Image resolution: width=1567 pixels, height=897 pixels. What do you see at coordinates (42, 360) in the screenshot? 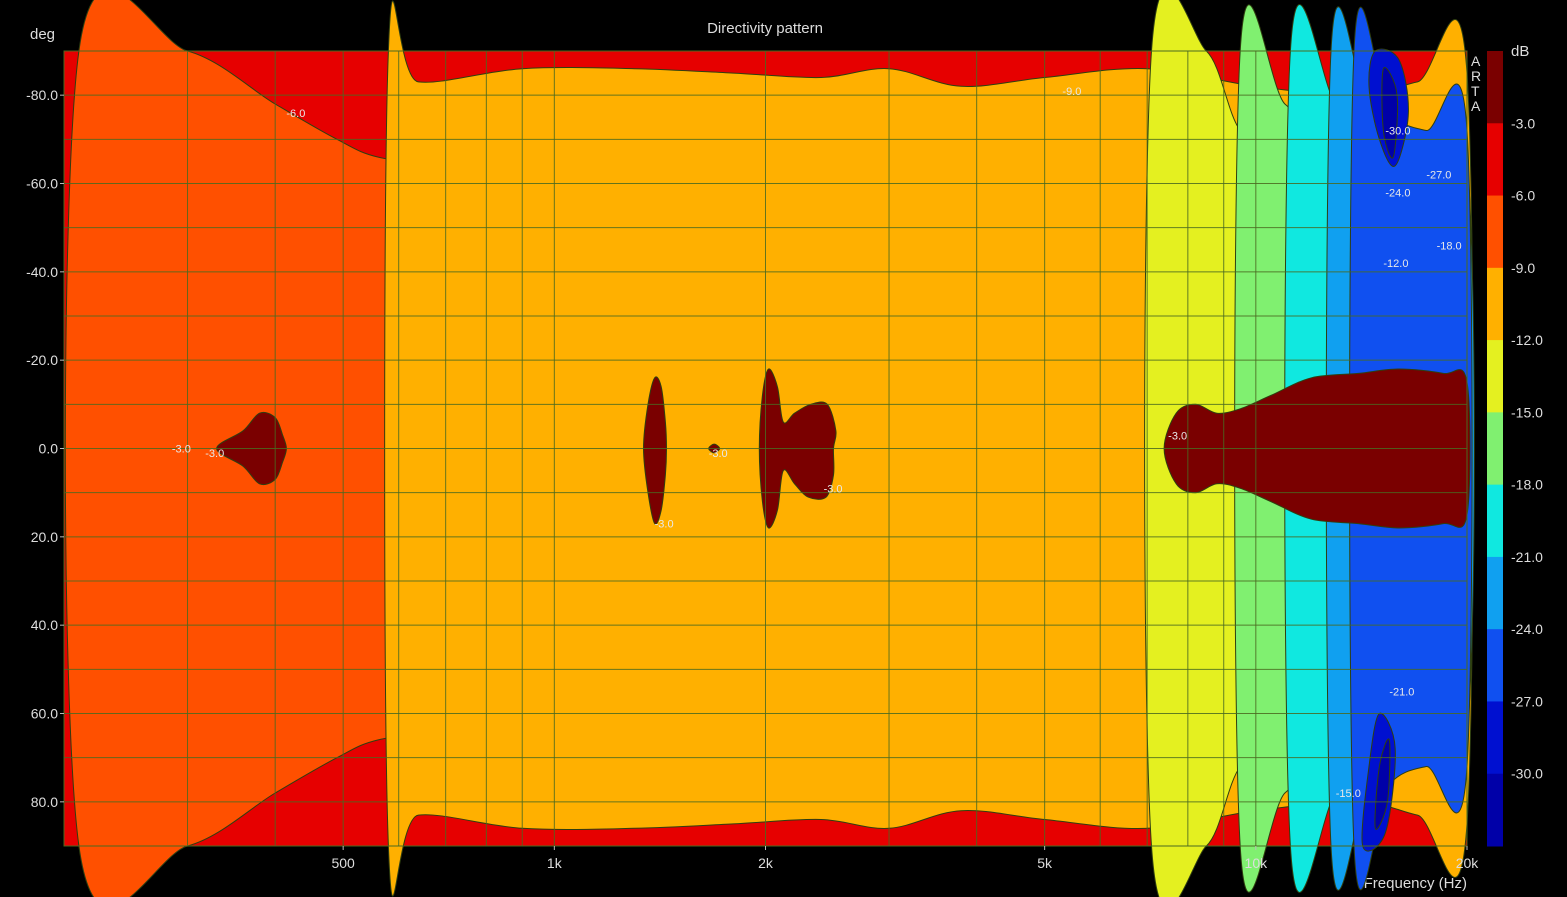
I see `y-tick-label: -20.0` at bounding box center [42, 360].